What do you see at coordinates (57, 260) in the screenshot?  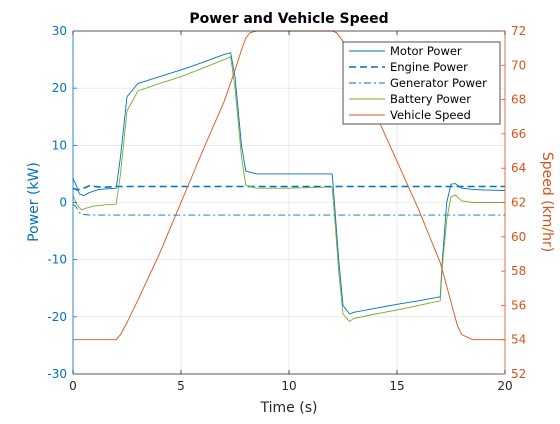 I see `y-left-tick-label: -10` at bounding box center [57, 260].